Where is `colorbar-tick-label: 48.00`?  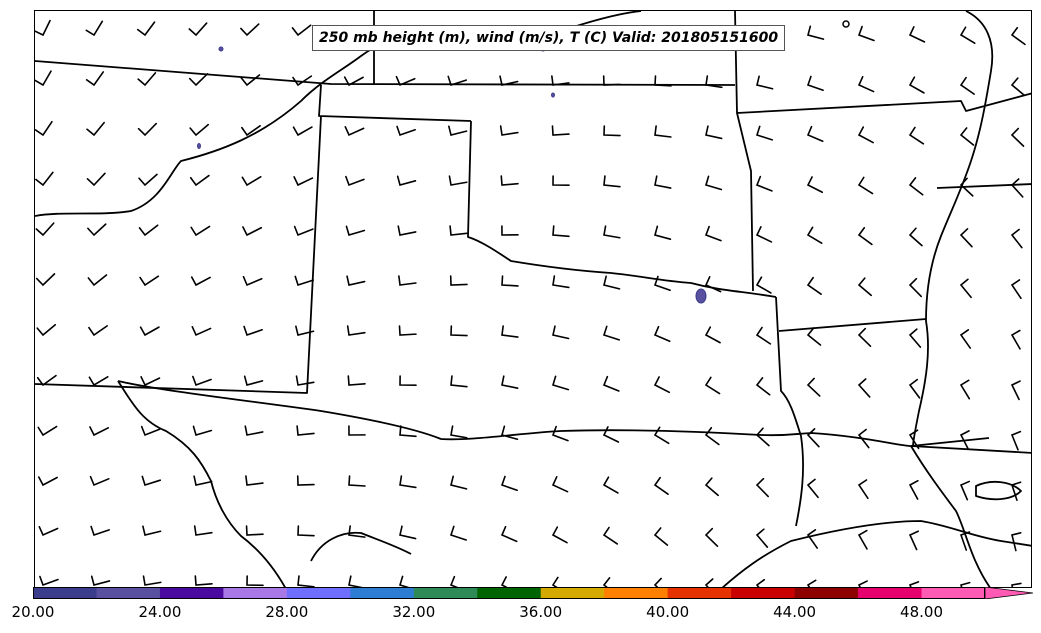 colorbar-tick-label: 48.00 is located at coordinates (922, 612).